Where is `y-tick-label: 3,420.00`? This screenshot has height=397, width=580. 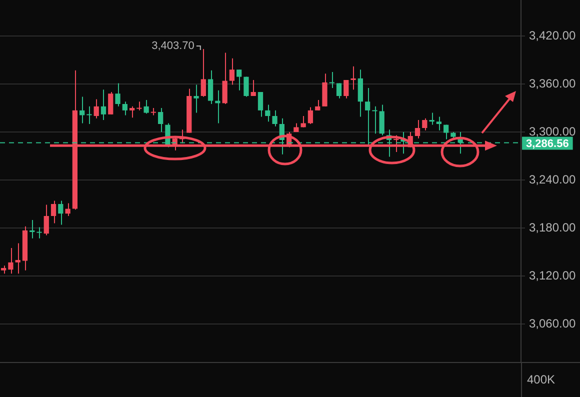 y-tick-label: 3,420.00 is located at coordinates (552, 35).